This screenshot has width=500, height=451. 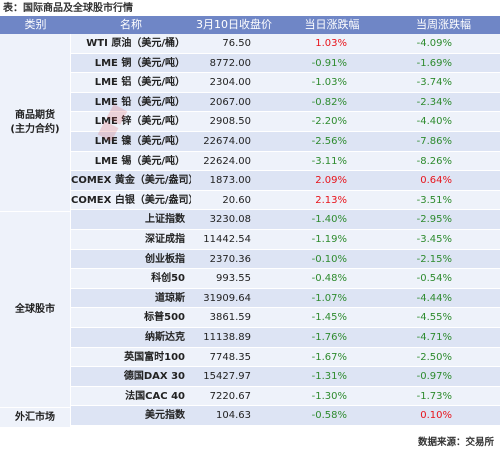 I want to click on cell-day-change: -1.45%, so click(x=329, y=318).